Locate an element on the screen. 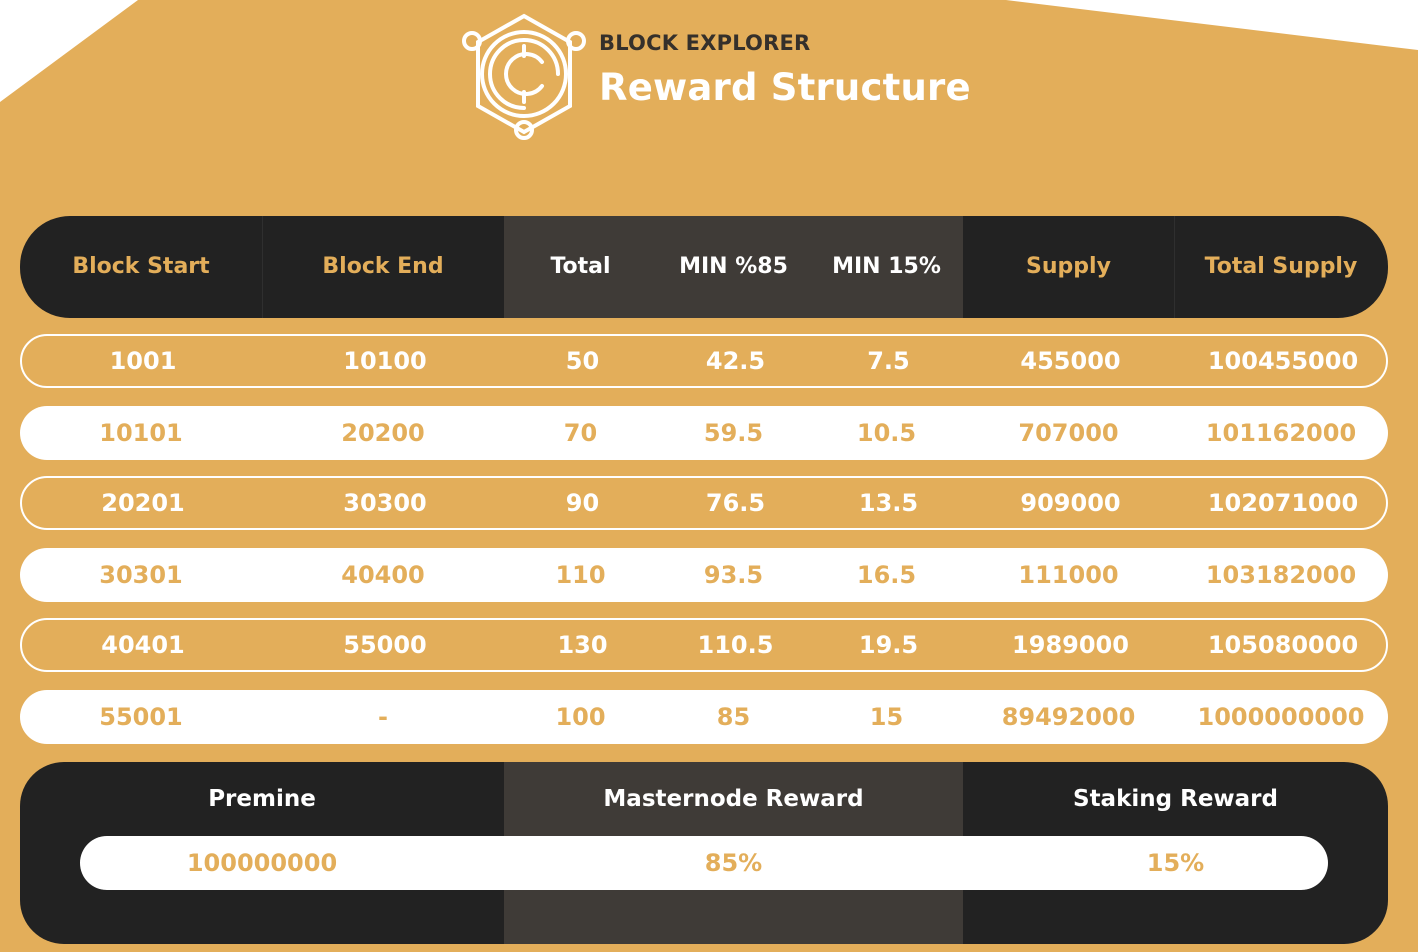  summary-header-masternode: Masternode Reward is located at coordinates (733, 799).